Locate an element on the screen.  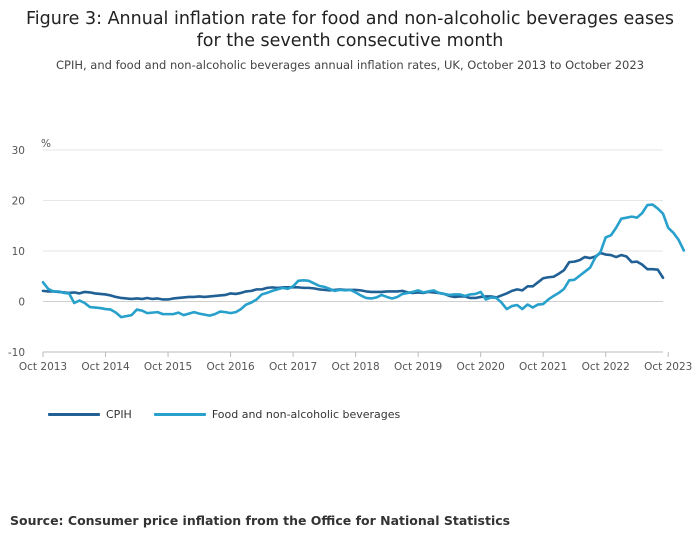
y-tick-label: 10 is located at coordinates (18, 252).